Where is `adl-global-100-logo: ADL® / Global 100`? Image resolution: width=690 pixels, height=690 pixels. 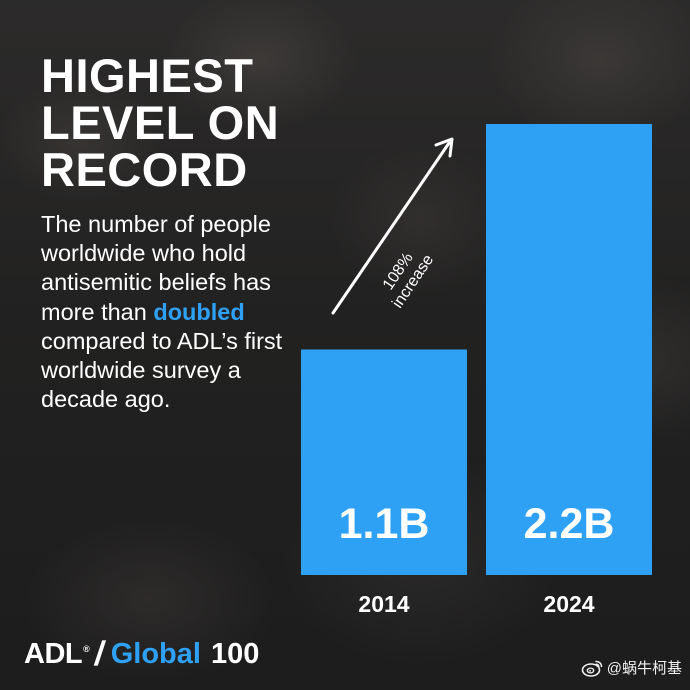
adl-global-100-logo: ADL® / Global 100 is located at coordinates (142, 653).